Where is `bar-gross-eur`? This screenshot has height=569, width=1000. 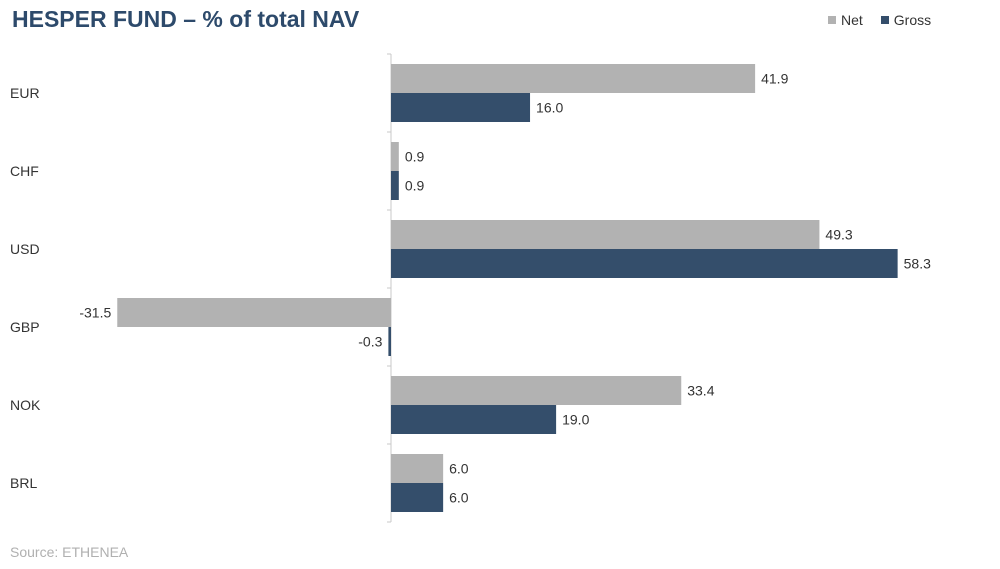 bar-gross-eur is located at coordinates (461, 107).